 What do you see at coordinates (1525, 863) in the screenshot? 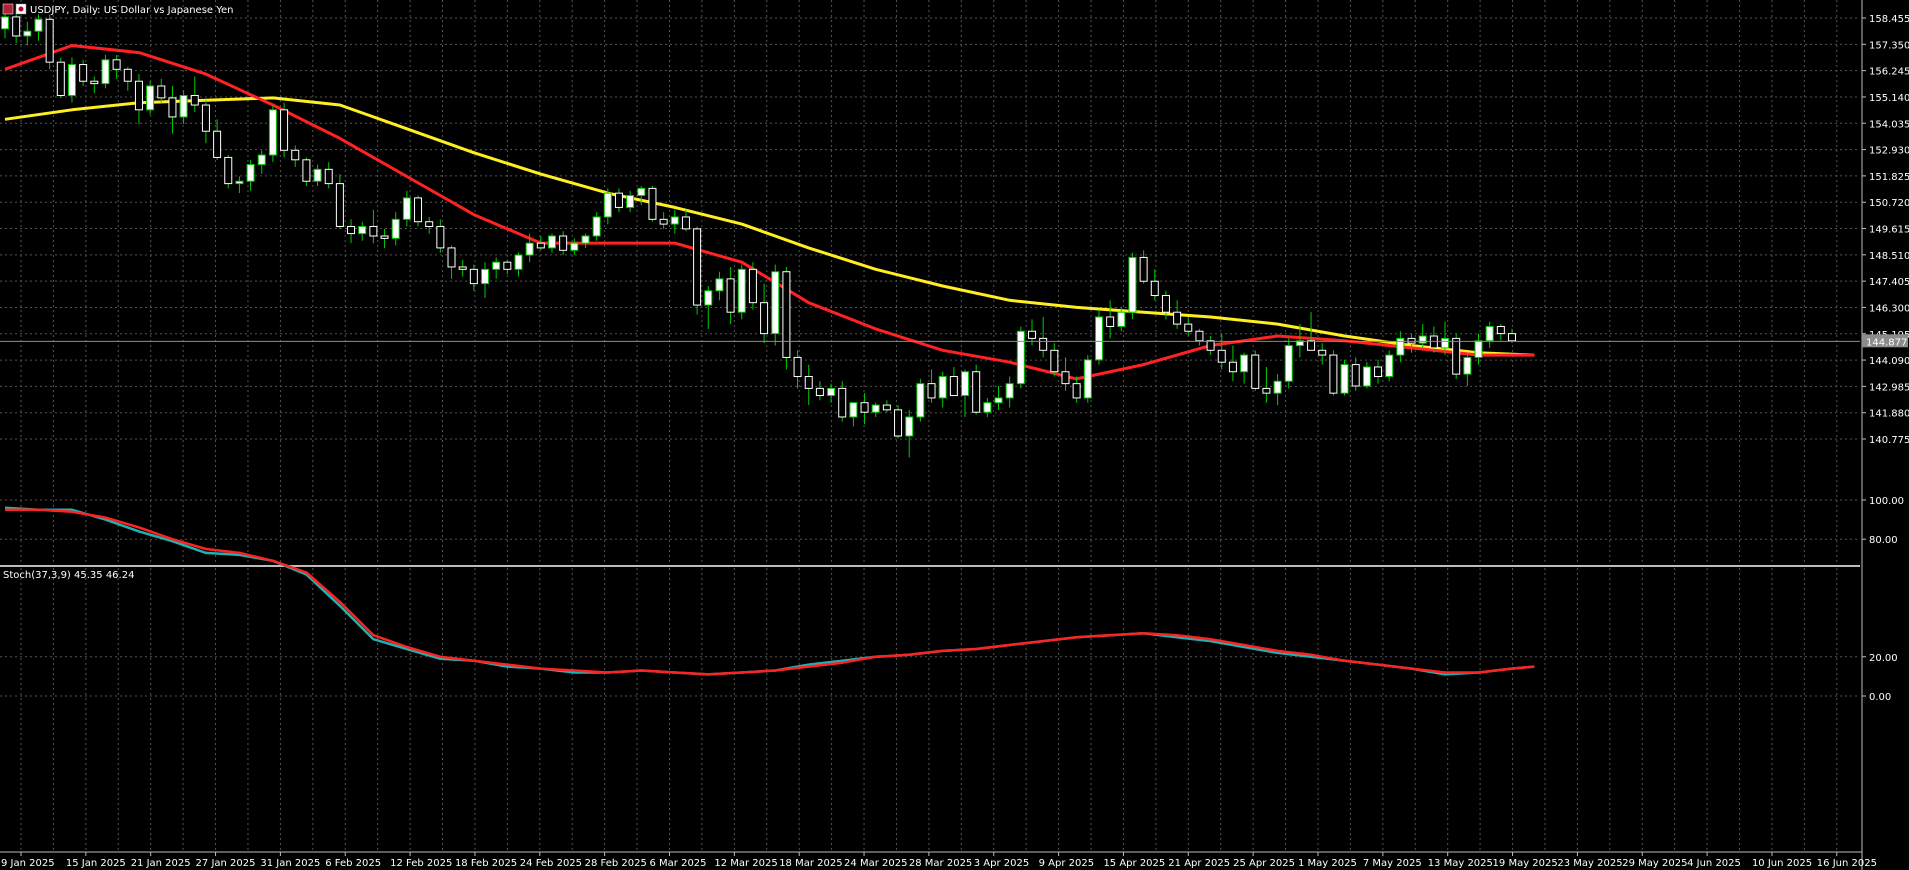
I see `time-tick-label: 19 May 2025` at bounding box center [1525, 863].